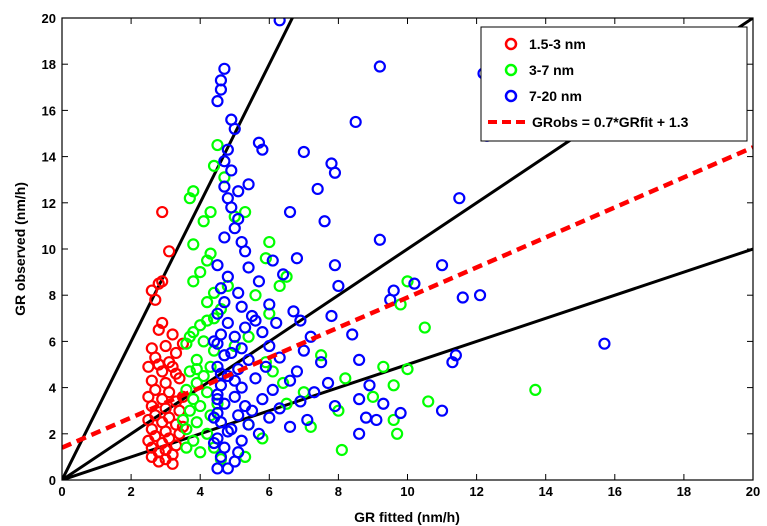  Describe the element at coordinates (49, 249) in the screenshot. I see `y-tick-label: 10` at that location.